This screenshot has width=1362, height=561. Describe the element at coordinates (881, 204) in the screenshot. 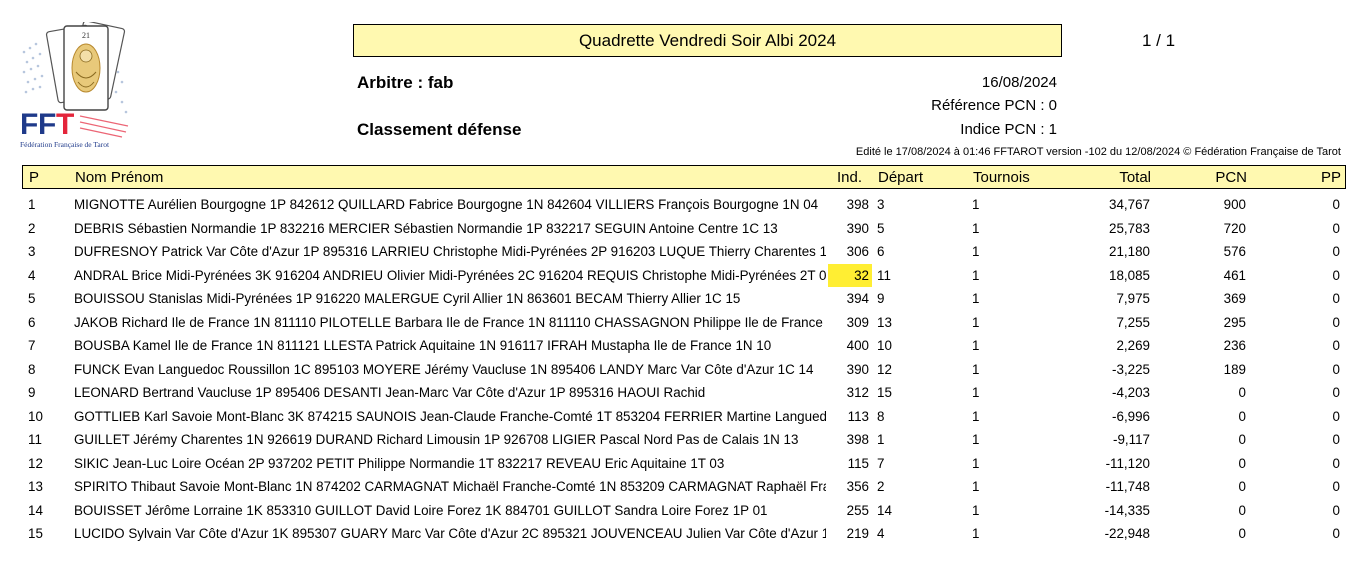

I see `cell-depart: 3` at that location.